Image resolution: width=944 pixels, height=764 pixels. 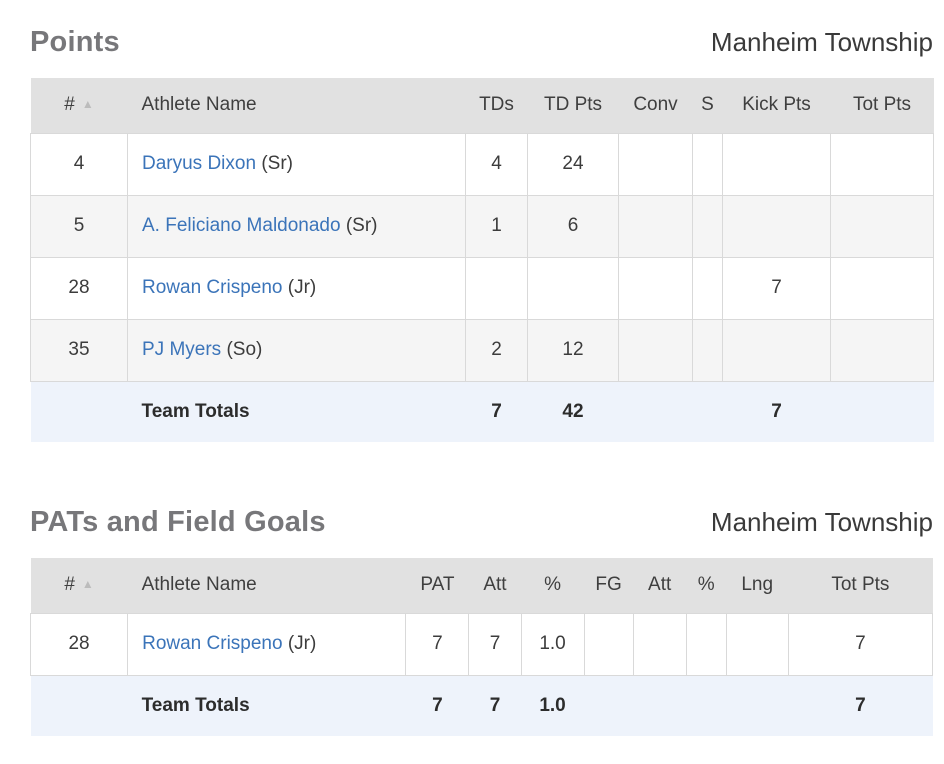 What do you see at coordinates (655, 105) in the screenshot?
I see `column-header-conv: Conv` at bounding box center [655, 105].